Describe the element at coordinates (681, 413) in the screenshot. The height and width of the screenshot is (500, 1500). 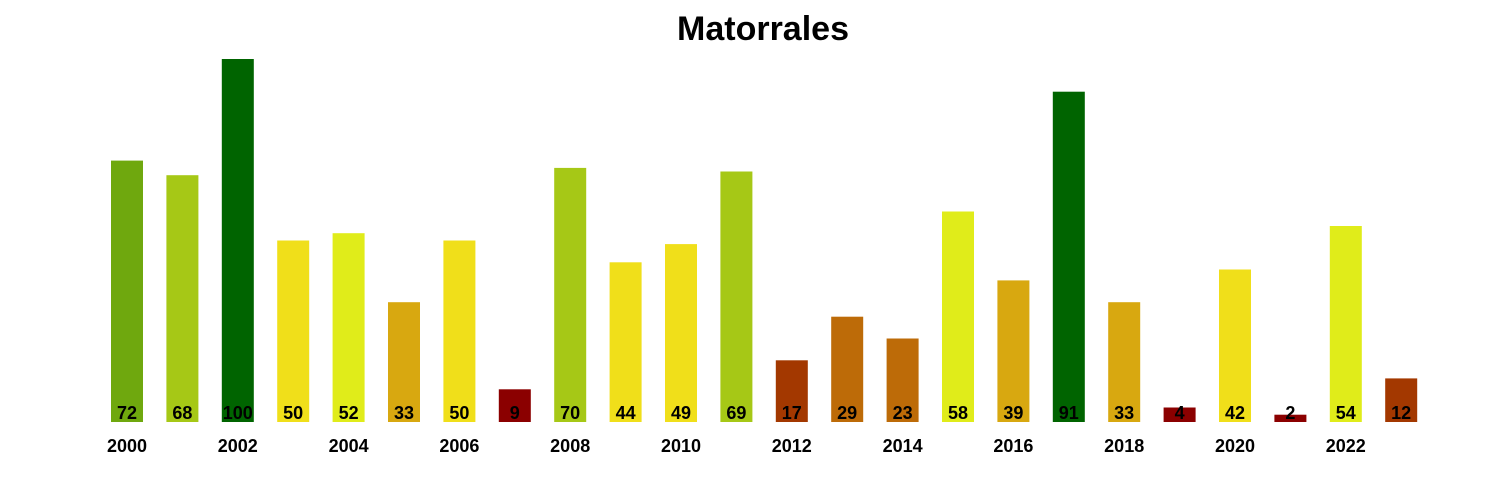
I see `data-label-2010: 49` at that location.